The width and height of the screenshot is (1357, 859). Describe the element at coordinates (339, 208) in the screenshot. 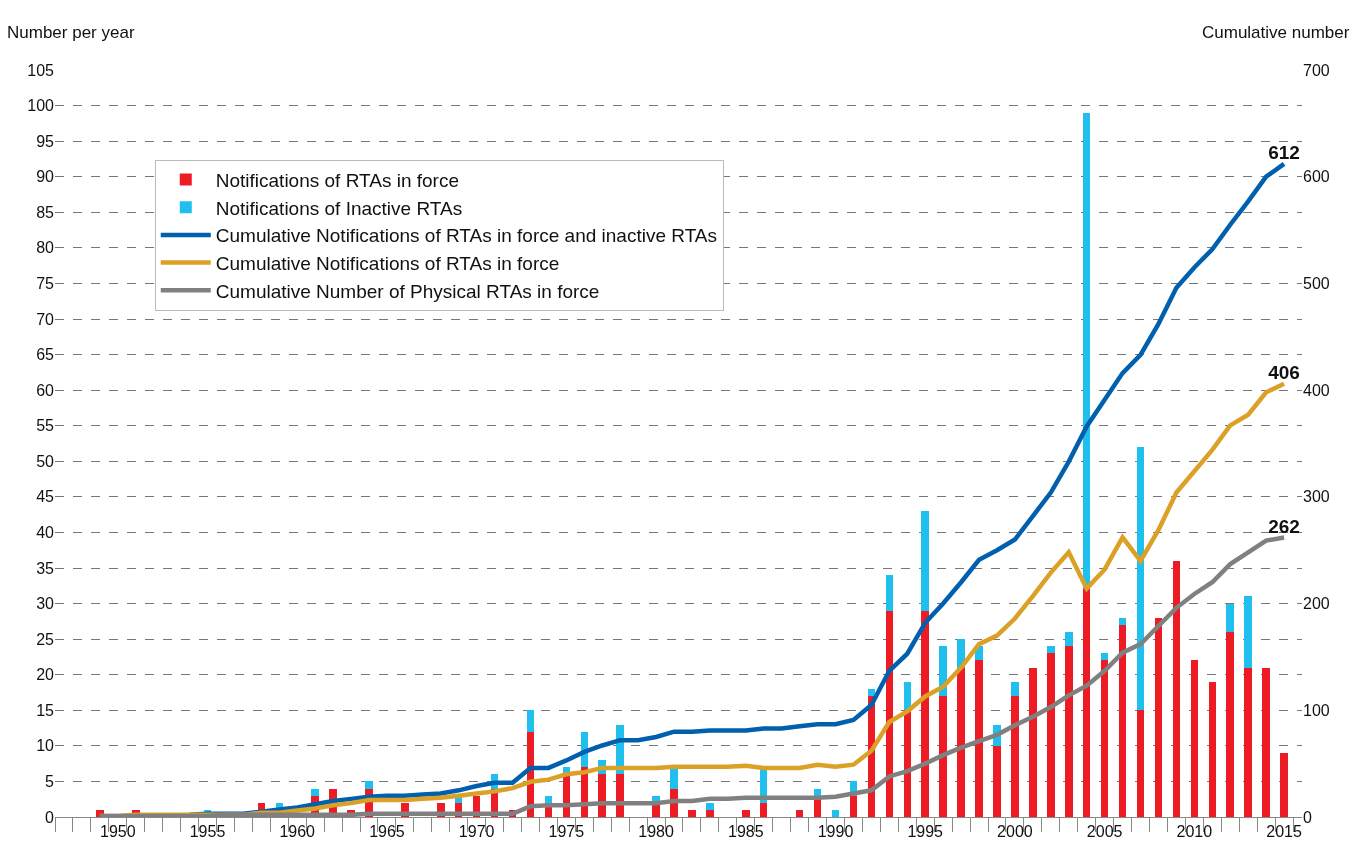

I see `legend-label: Notifications of Inactive RTAs` at that location.